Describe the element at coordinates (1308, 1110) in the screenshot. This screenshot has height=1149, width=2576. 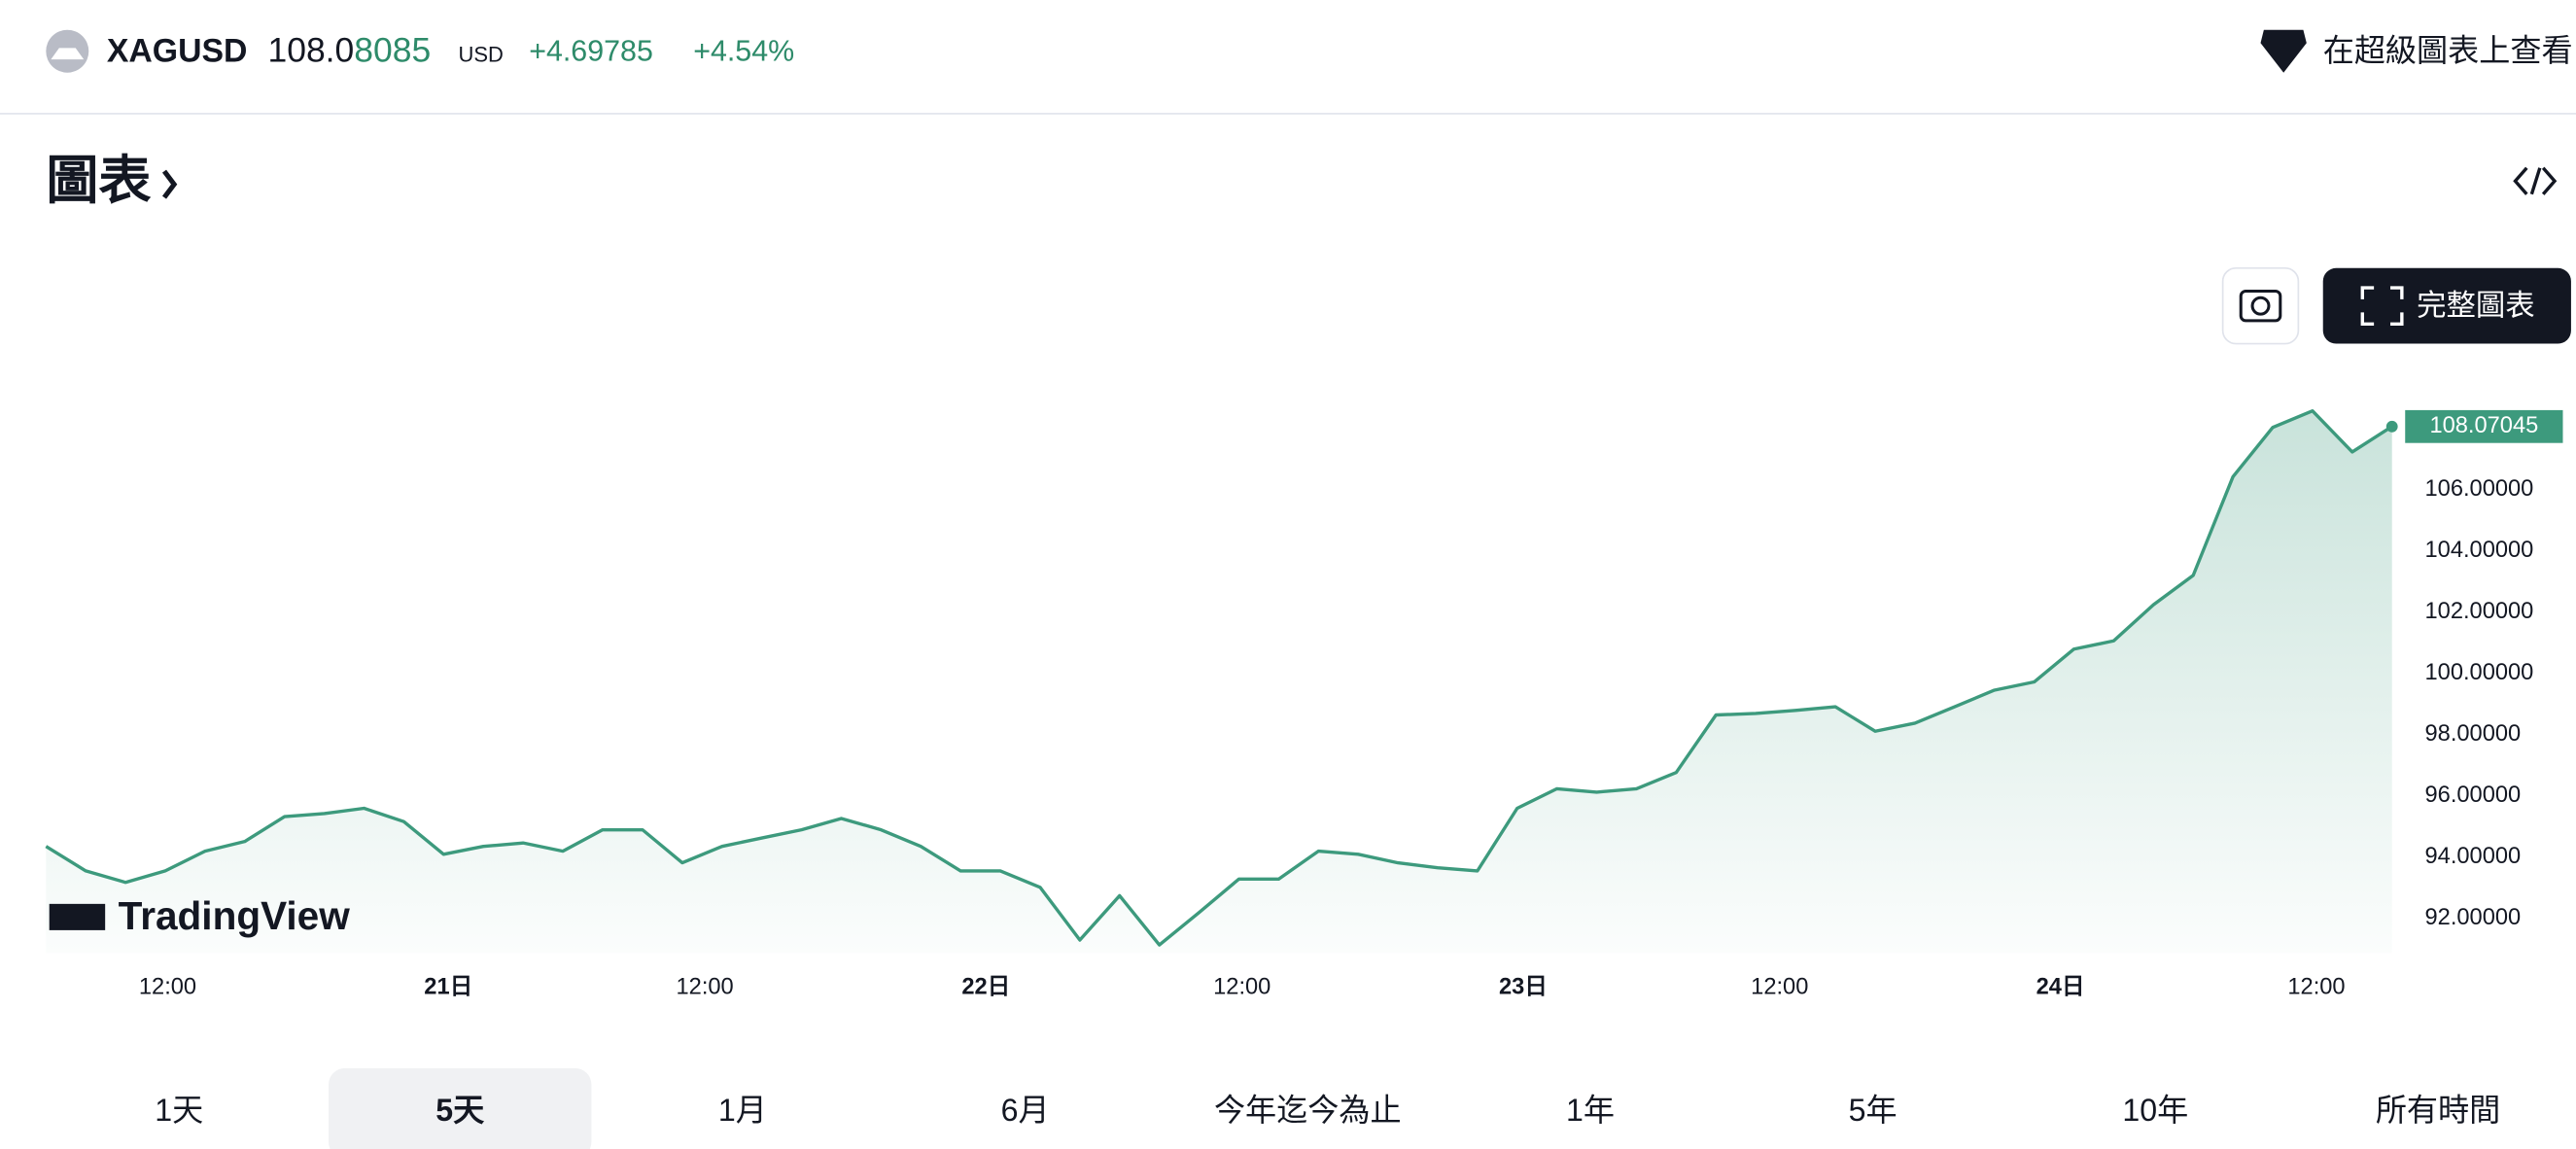
I see `range-tab: 今年迄今為止` at that location.